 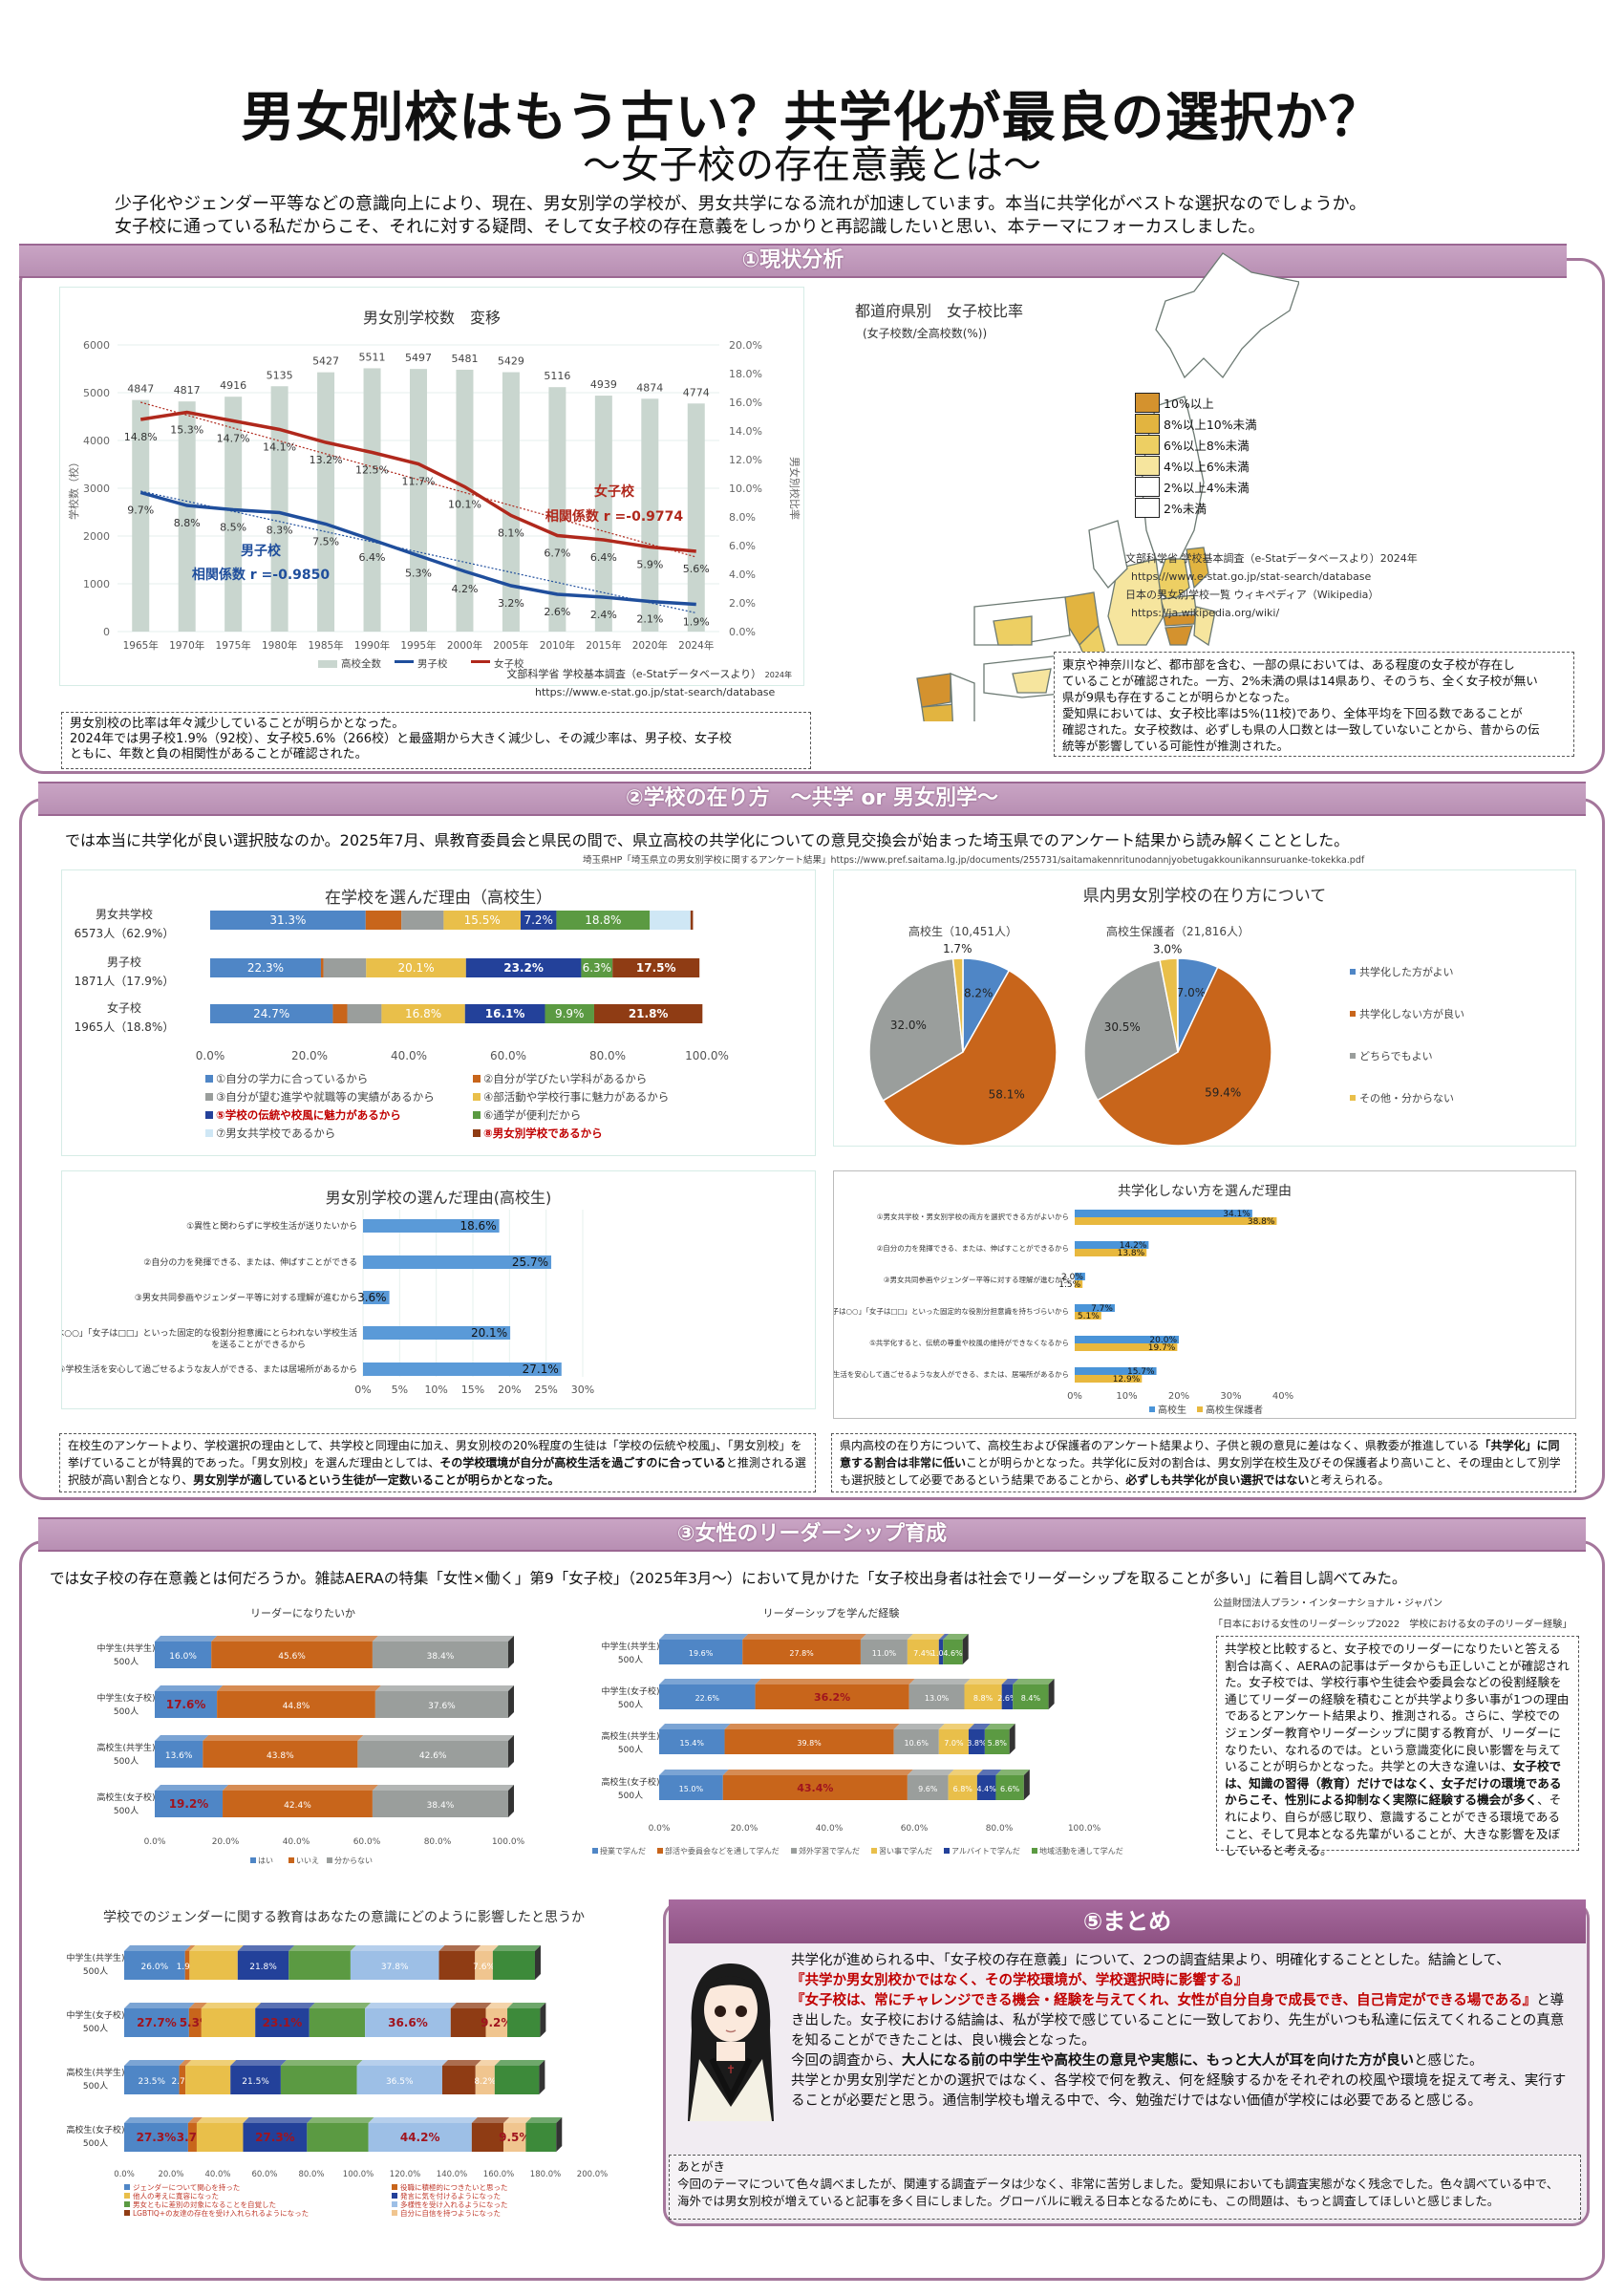 I want to click on segment-label: 8.8%, so click(x=984, y=1699).